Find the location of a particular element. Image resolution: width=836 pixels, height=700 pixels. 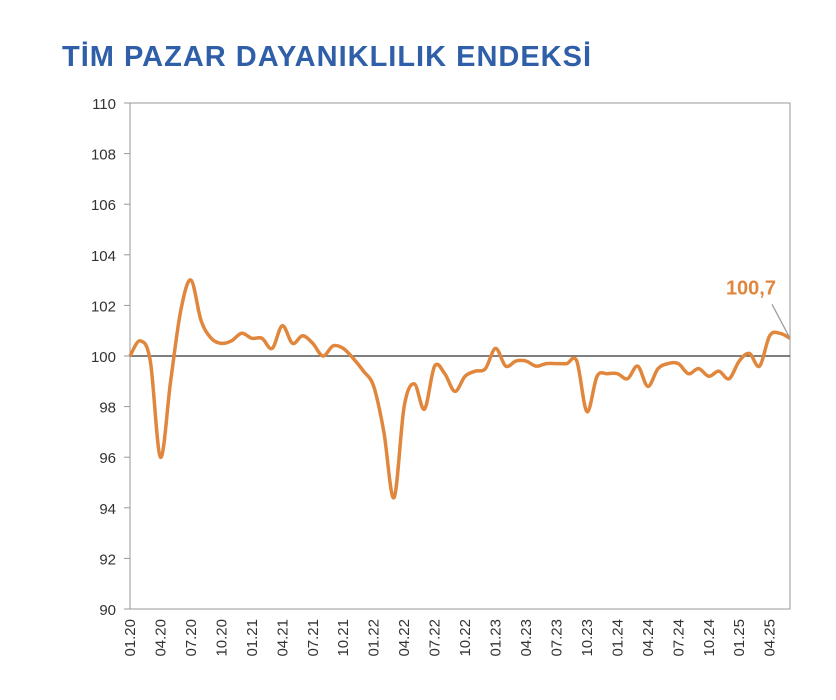

y-tick-label: 98 is located at coordinates (107, 408).